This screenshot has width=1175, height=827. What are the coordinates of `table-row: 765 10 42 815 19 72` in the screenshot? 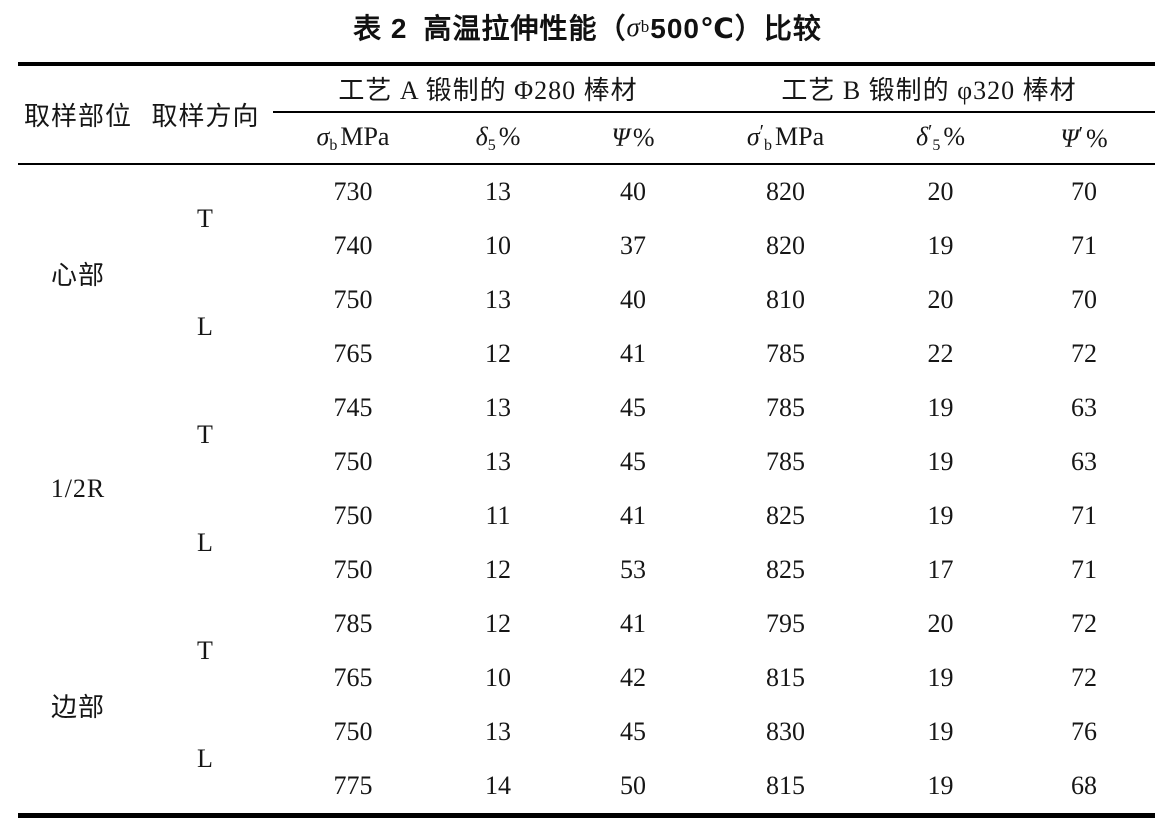 It's located at (586, 678).